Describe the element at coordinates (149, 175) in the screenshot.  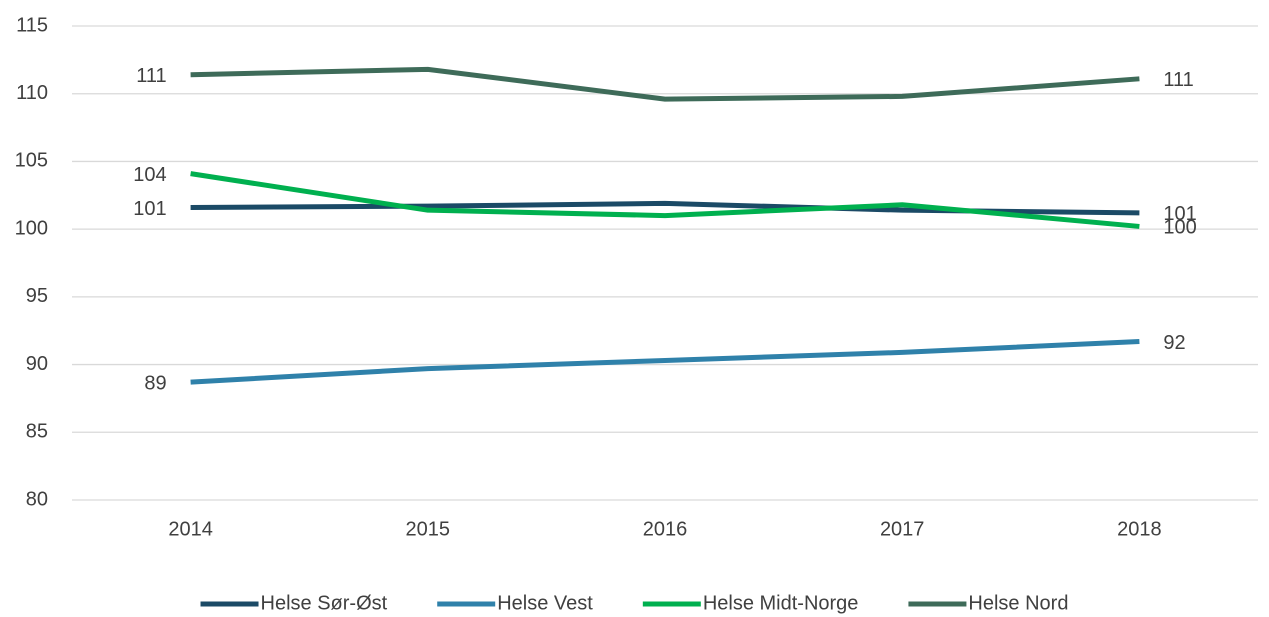
I see `data-label: 104` at that location.